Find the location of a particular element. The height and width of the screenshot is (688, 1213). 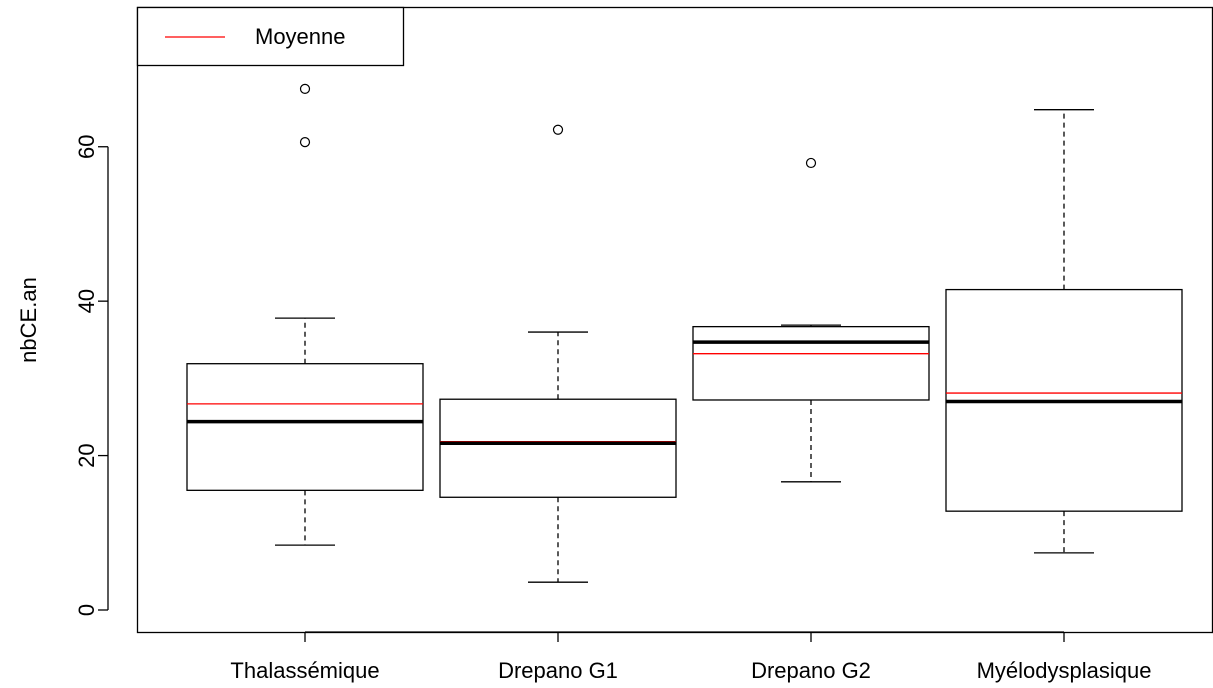

y-tick-label: 0 is located at coordinates (86, 610).